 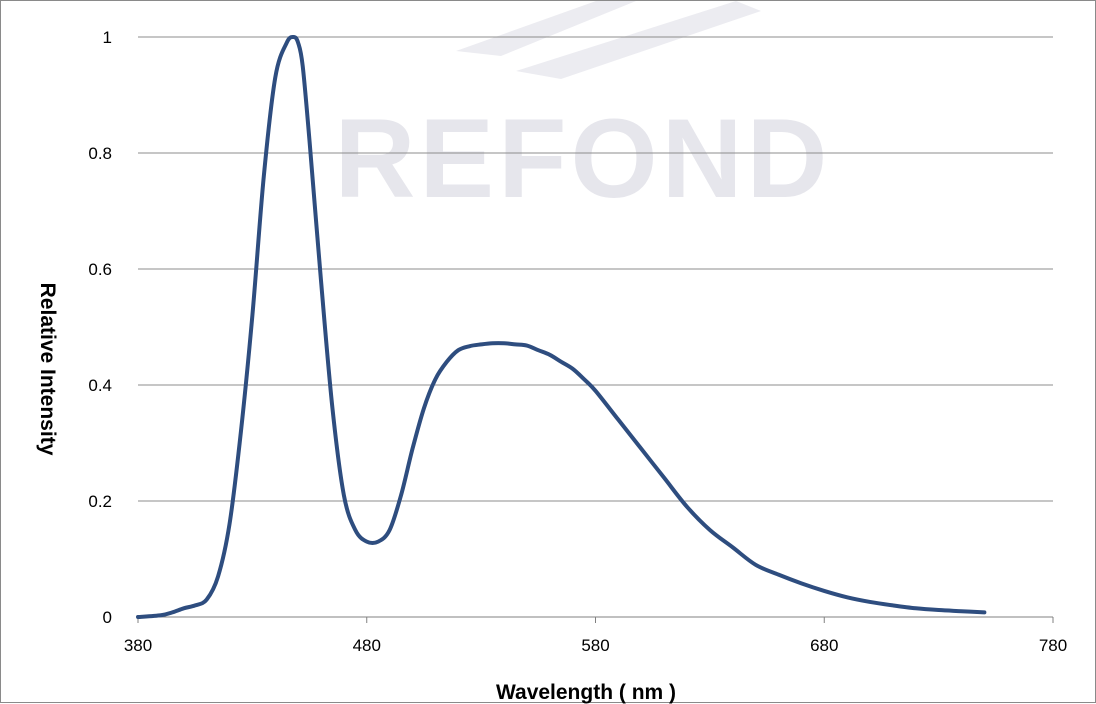 What do you see at coordinates (100, 385) in the screenshot?
I see `y-tick-label: 0.4` at bounding box center [100, 385].